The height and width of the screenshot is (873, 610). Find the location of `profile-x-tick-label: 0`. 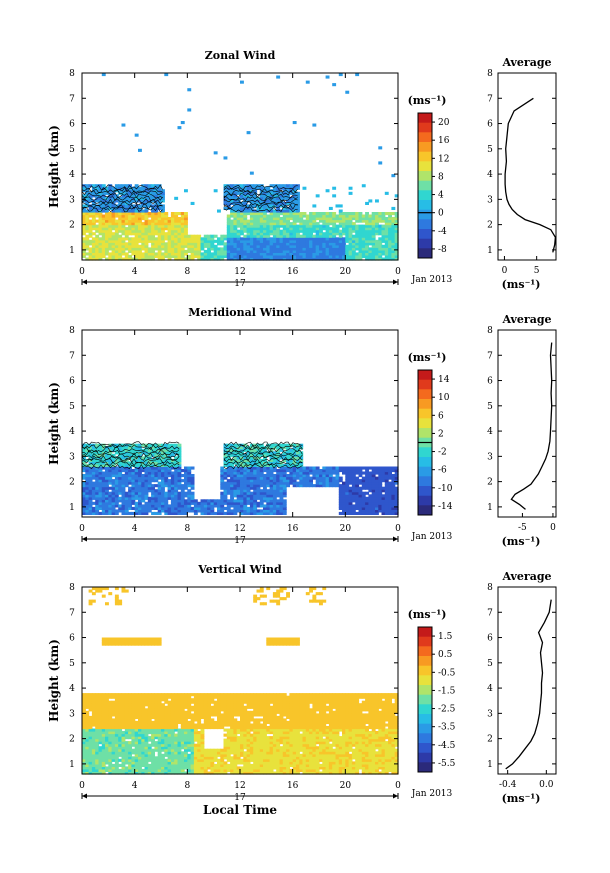

profile-x-tick-label: 0 is located at coordinates (505, 271).